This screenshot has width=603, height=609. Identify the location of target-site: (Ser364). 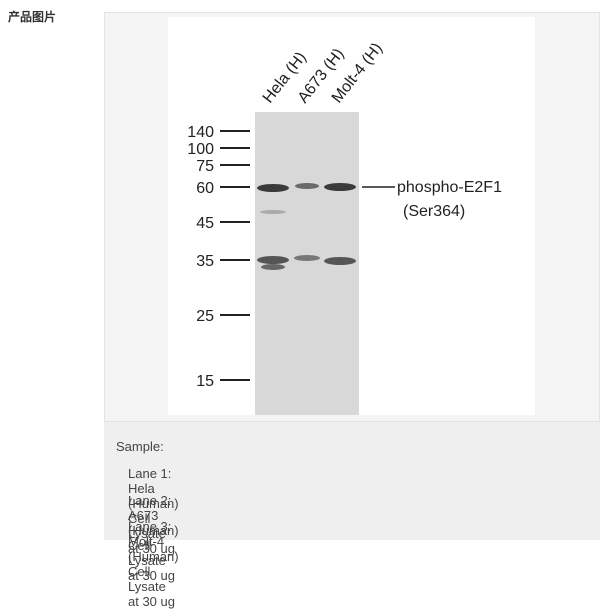
(434, 211).